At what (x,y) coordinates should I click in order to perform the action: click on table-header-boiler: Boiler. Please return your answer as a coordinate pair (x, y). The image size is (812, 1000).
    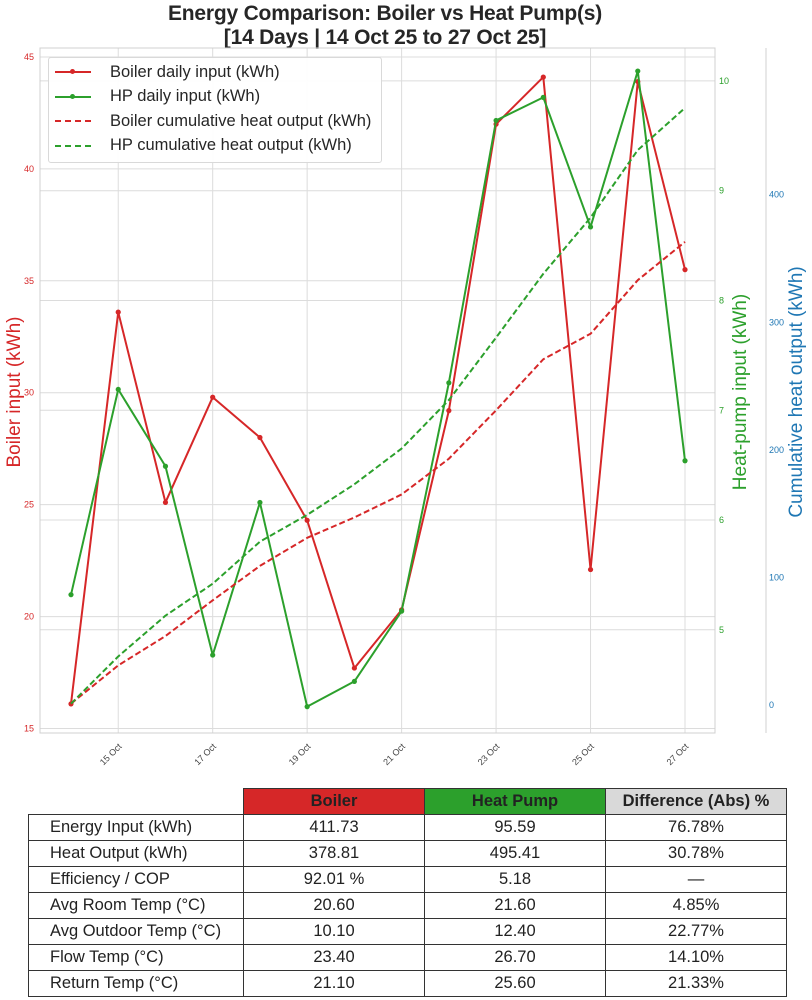
    Looking at the image, I should click on (334, 801).